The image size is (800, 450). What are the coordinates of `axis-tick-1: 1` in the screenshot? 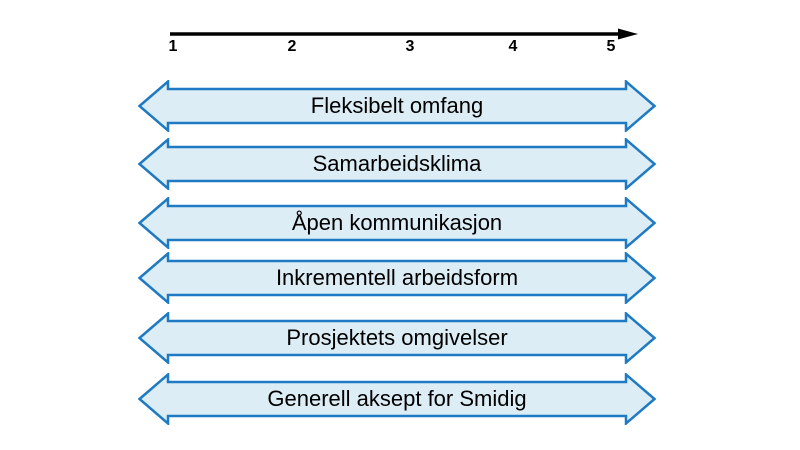 It's located at (173, 46).